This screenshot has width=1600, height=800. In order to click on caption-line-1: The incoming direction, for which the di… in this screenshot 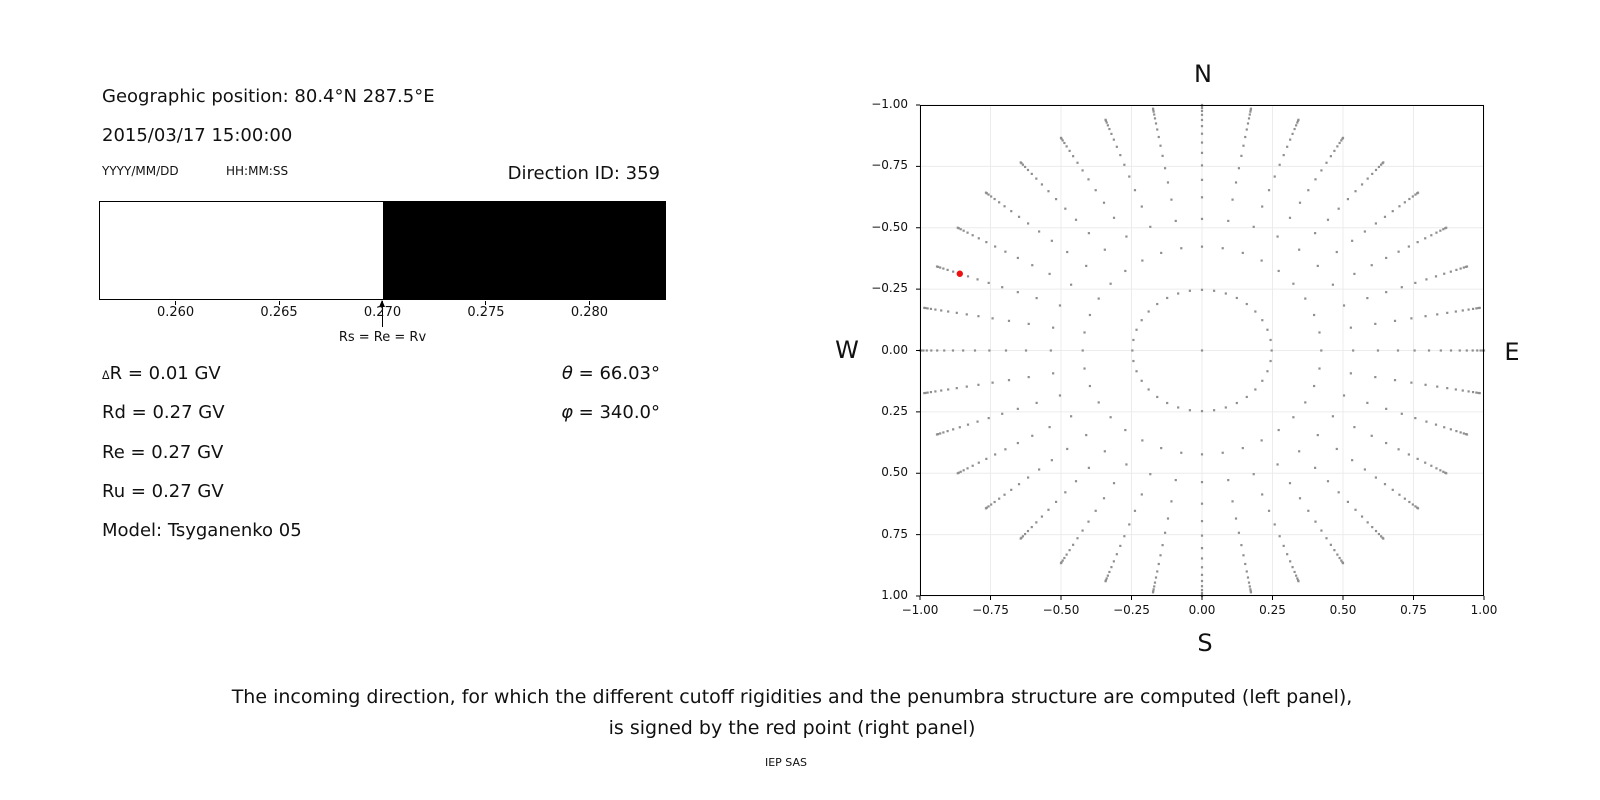, I will do `click(792, 697)`.